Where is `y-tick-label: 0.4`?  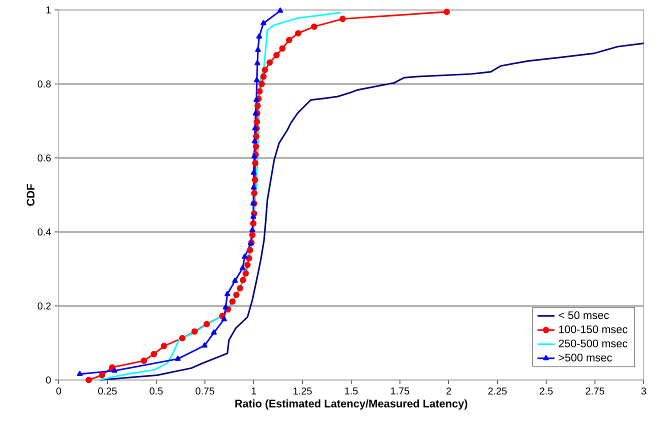
y-tick-label: 0.4 is located at coordinates (44, 232).